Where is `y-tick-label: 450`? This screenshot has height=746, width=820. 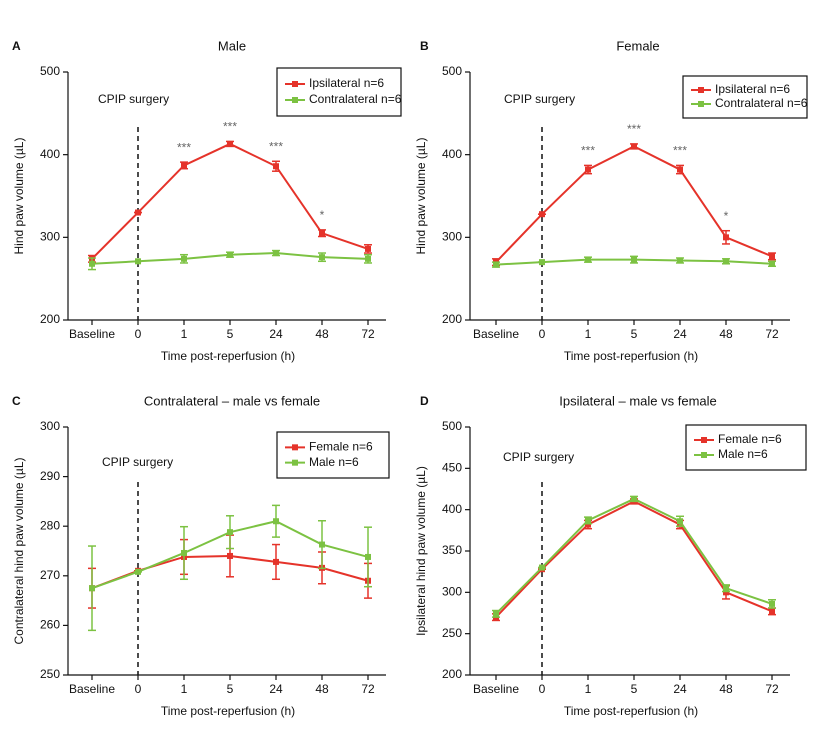 y-tick-label: 450 is located at coordinates (452, 468).